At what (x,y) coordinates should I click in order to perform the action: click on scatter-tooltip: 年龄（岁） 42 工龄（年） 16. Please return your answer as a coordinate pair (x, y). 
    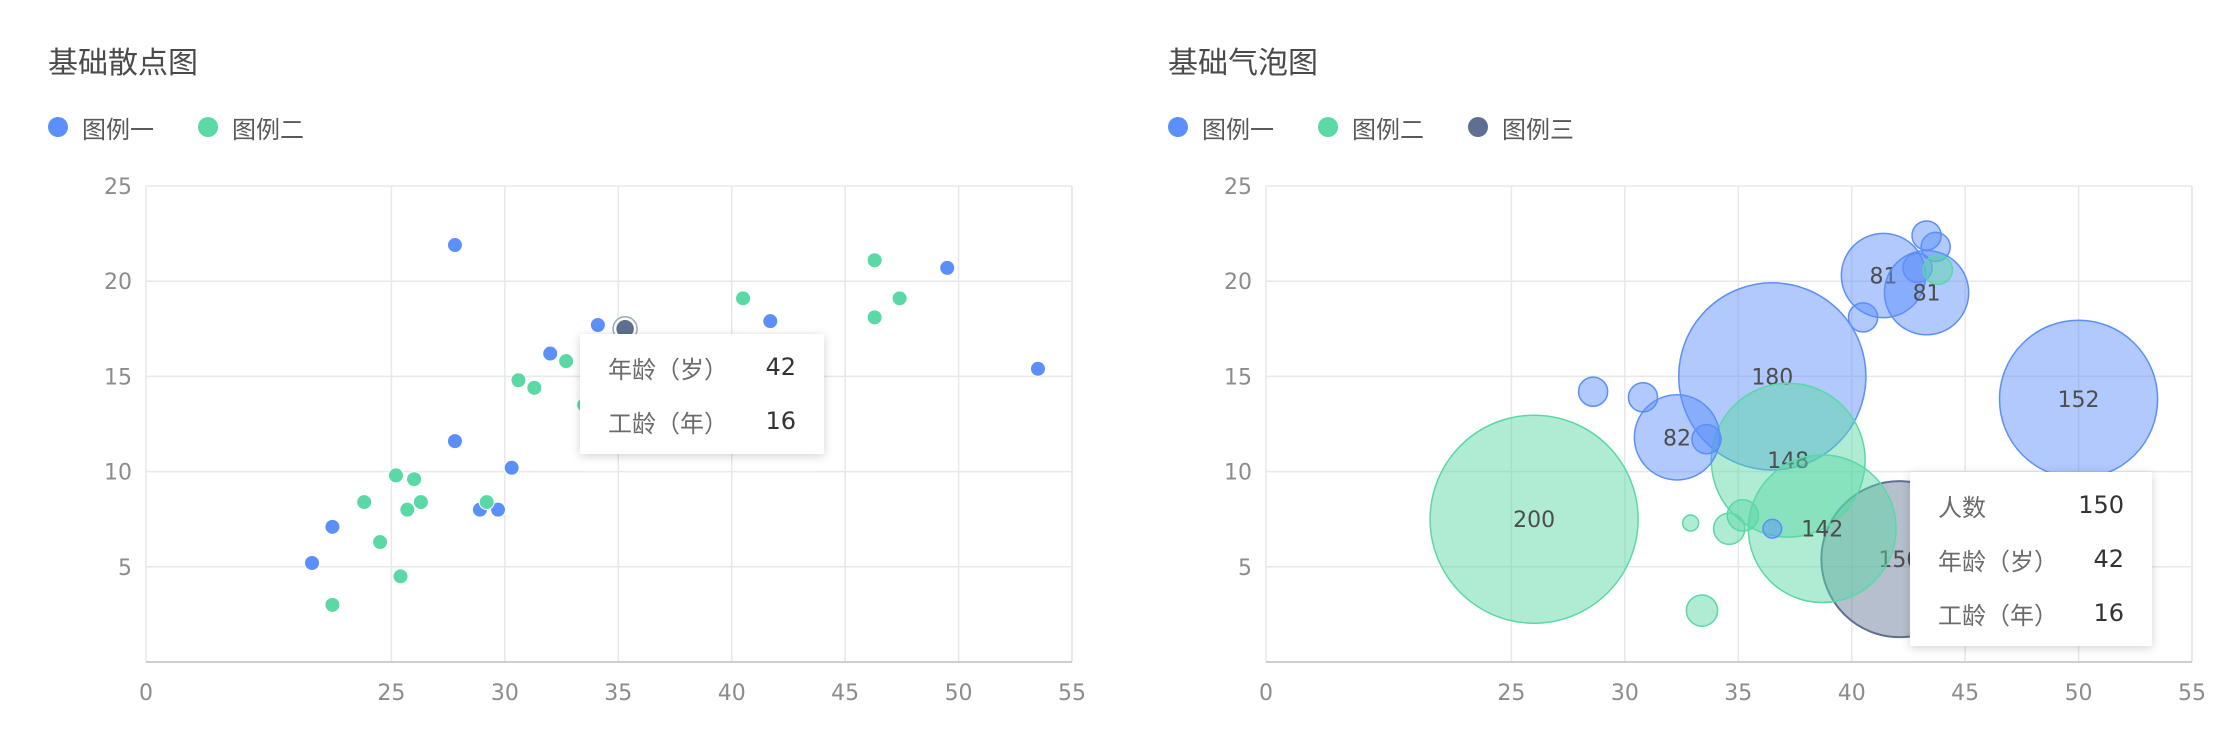
    Looking at the image, I should click on (702, 394).